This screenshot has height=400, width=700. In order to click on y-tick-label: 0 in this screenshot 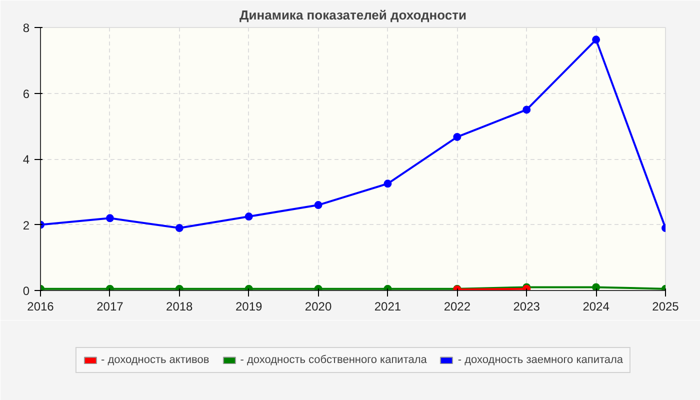, I will do `click(26, 291)`.